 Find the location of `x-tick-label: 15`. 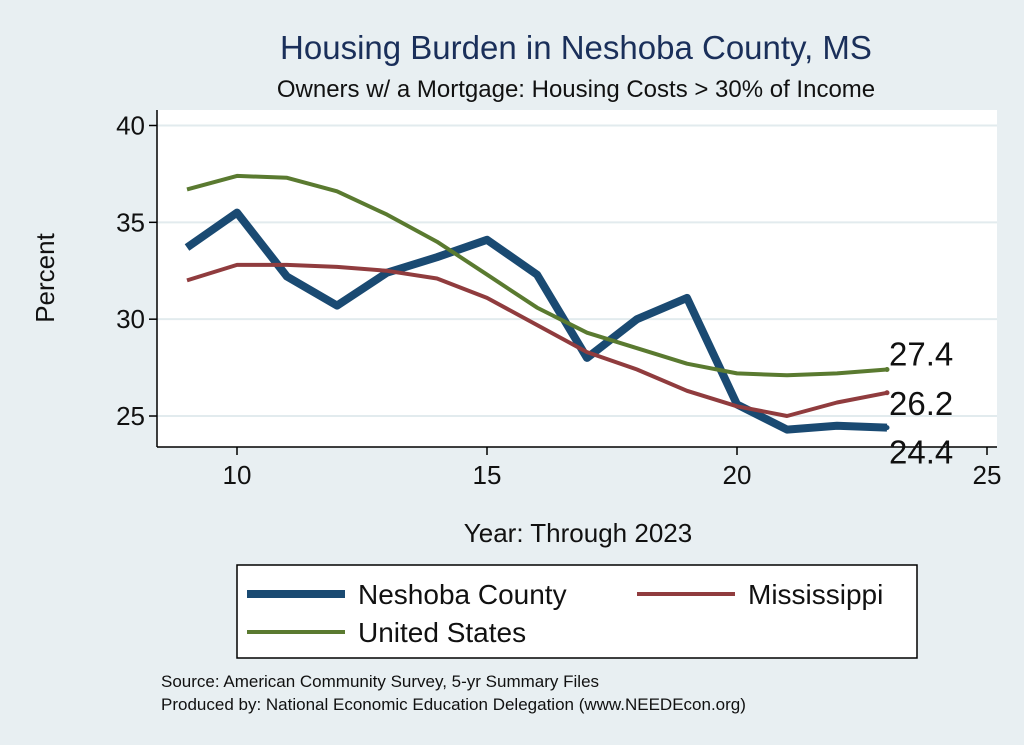

x-tick-label: 15 is located at coordinates (487, 475).